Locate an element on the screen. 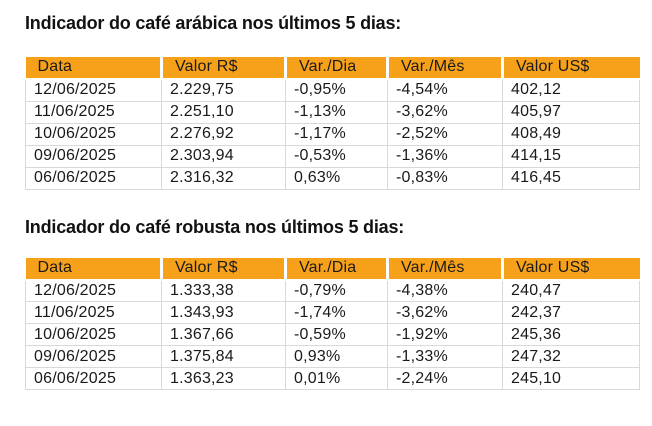 This screenshot has height=426, width=652. valor-rs-cell: 2.303,94 is located at coordinates (223, 156).